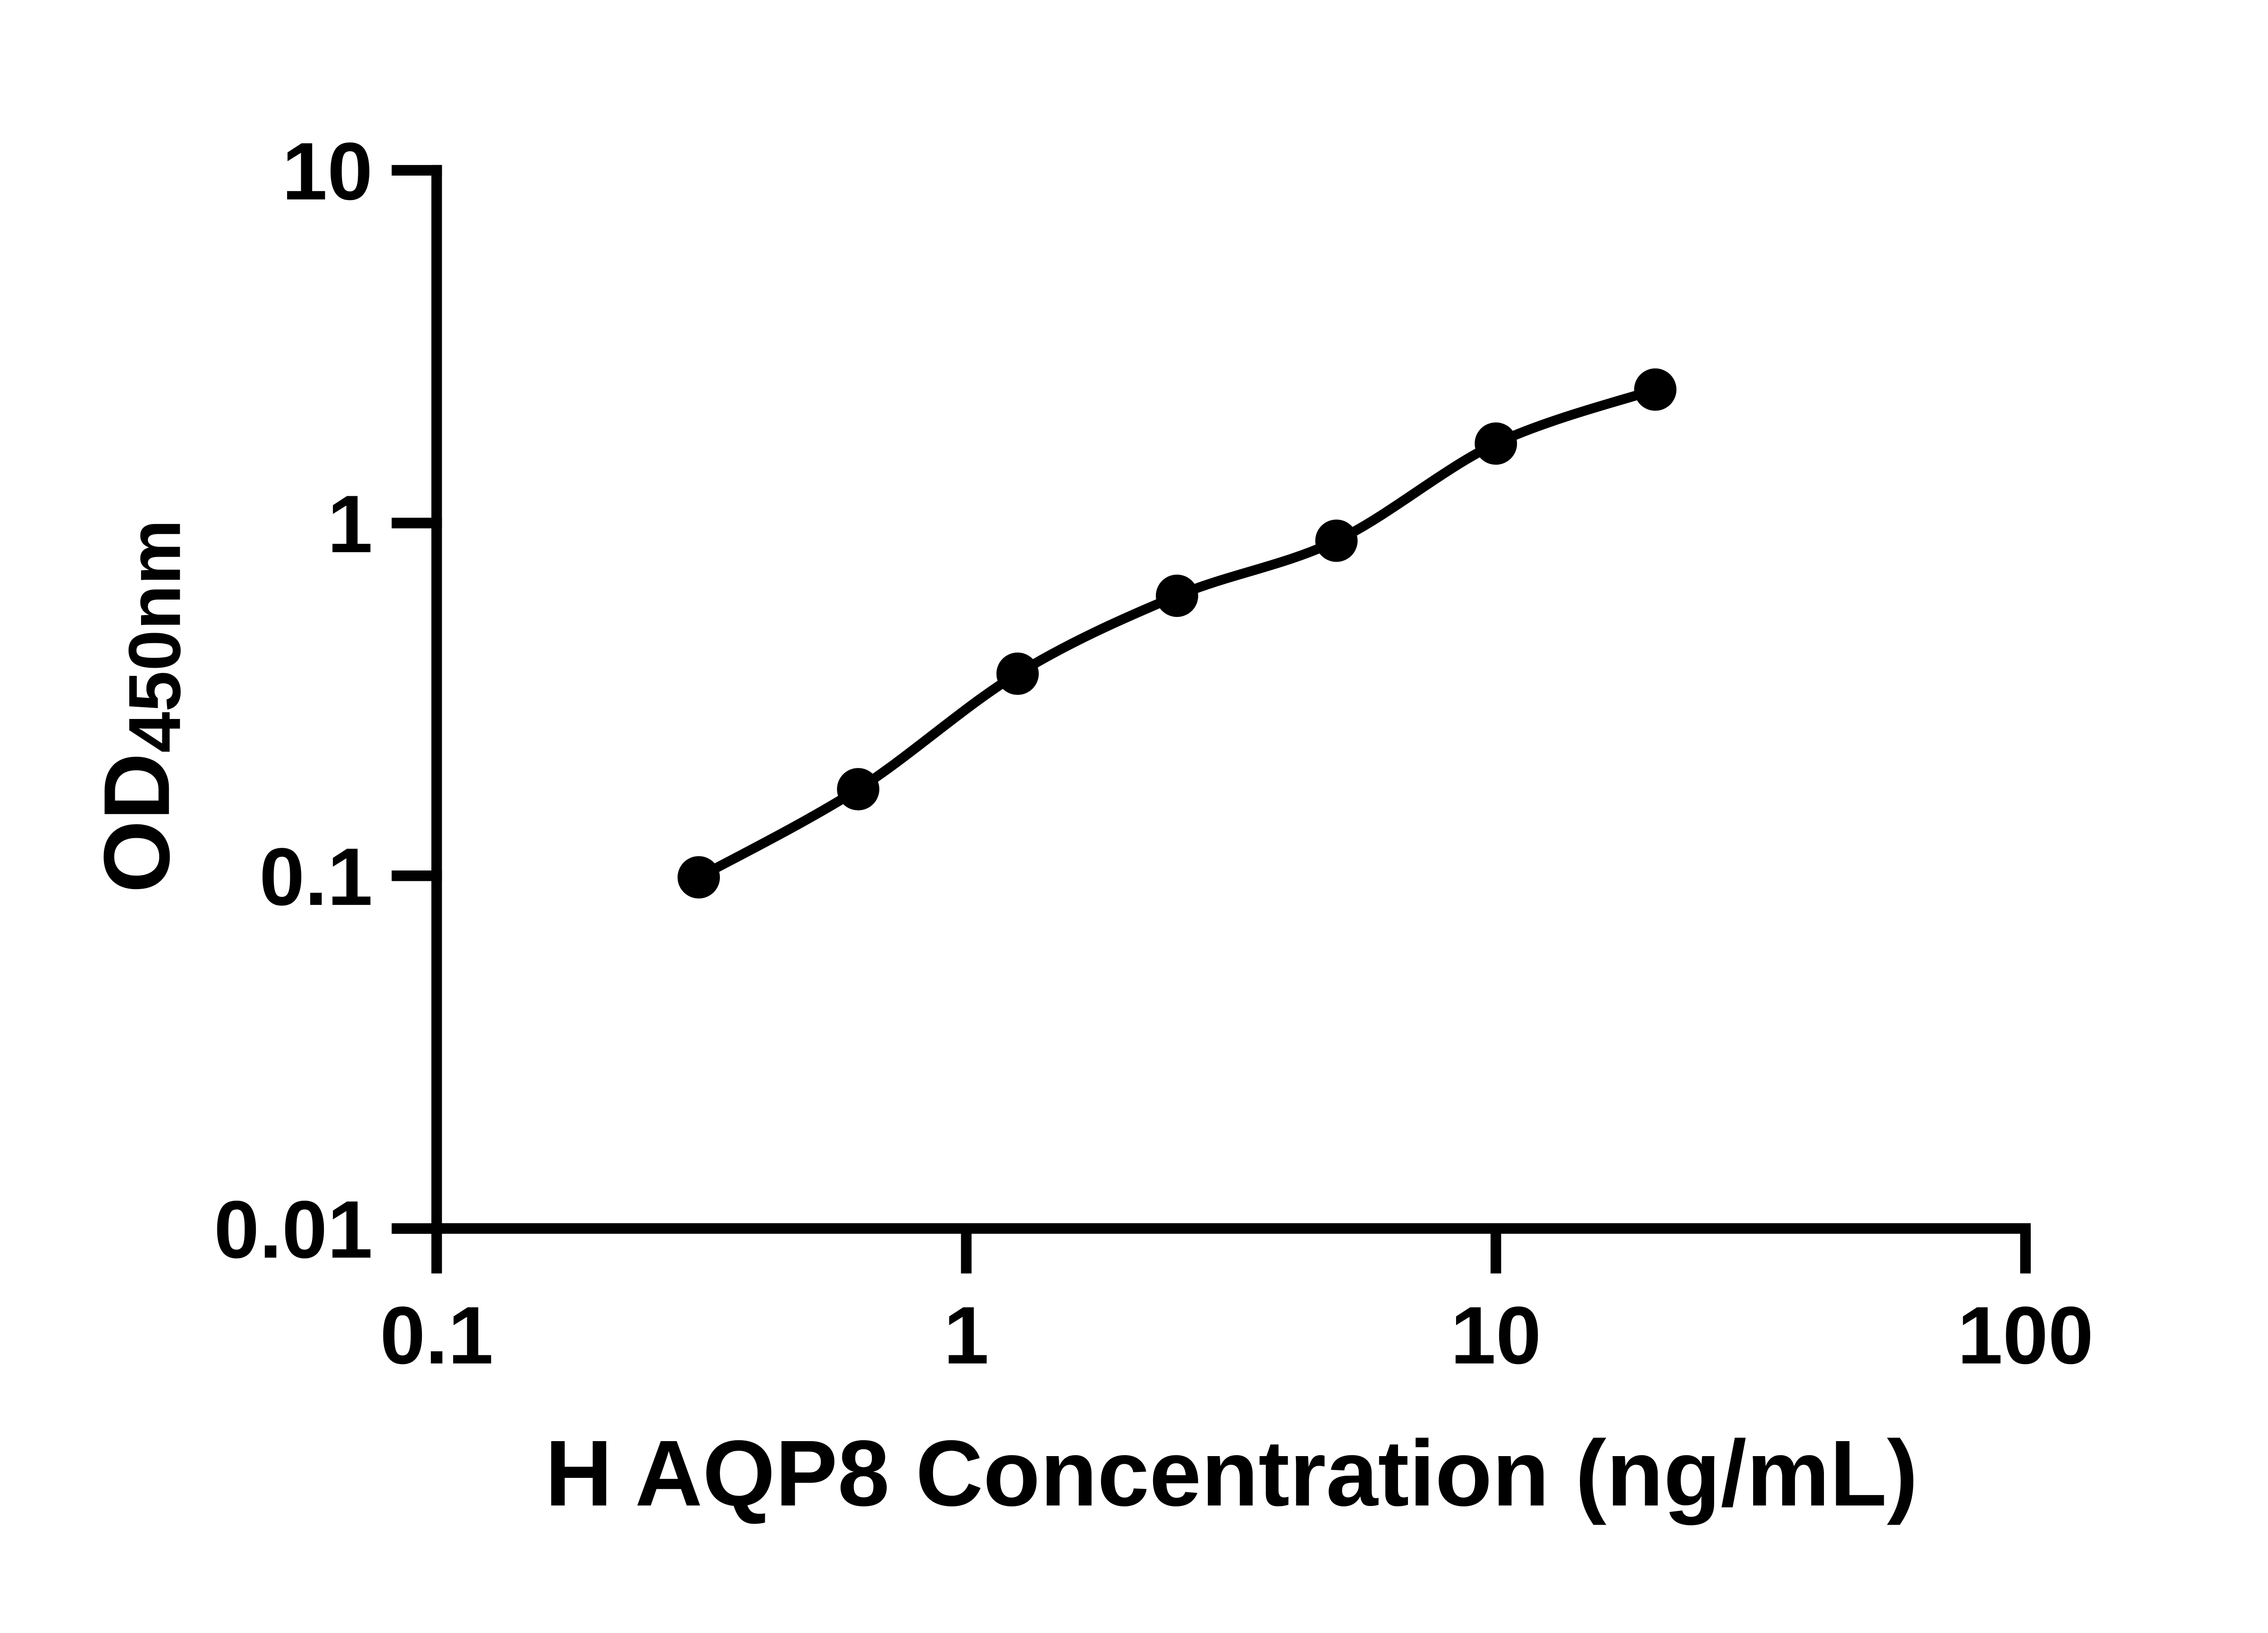 The width and height of the screenshot is (2268, 1633). I want to click on y-axis-title: OD450nm, so click(140, 706).